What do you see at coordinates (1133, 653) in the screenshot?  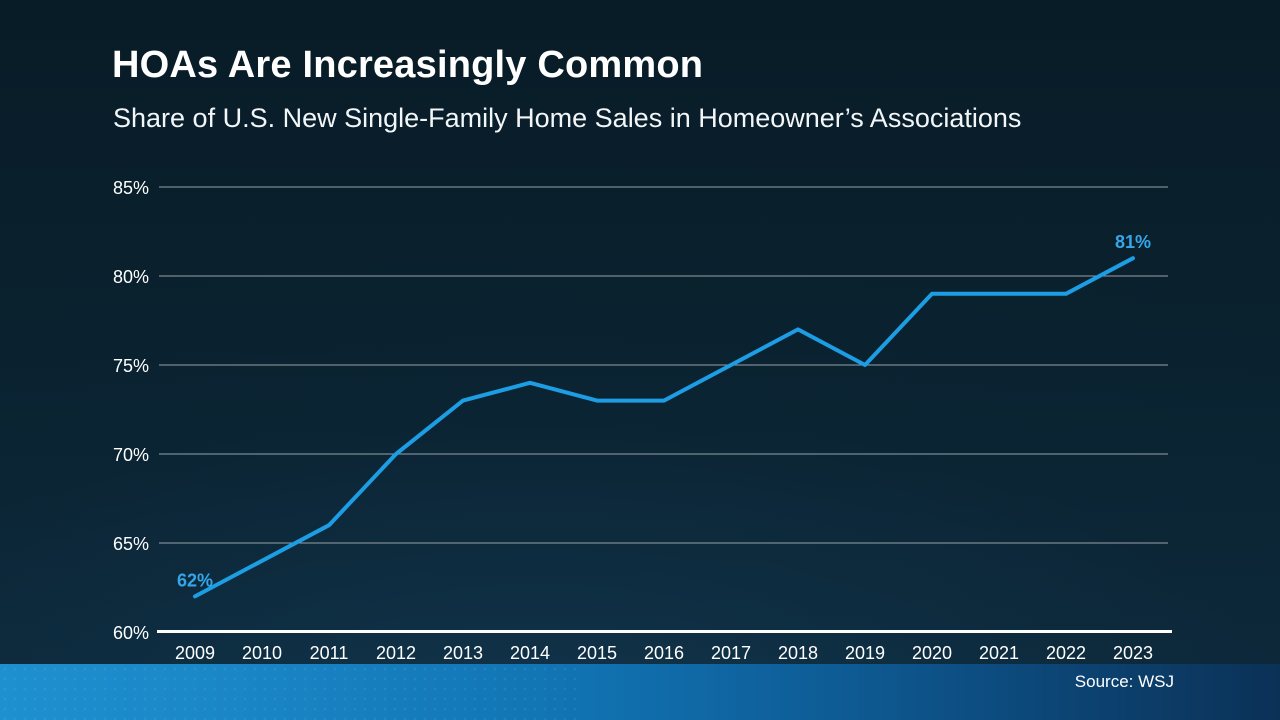 I see `x-tick-label: 2023` at bounding box center [1133, 653].